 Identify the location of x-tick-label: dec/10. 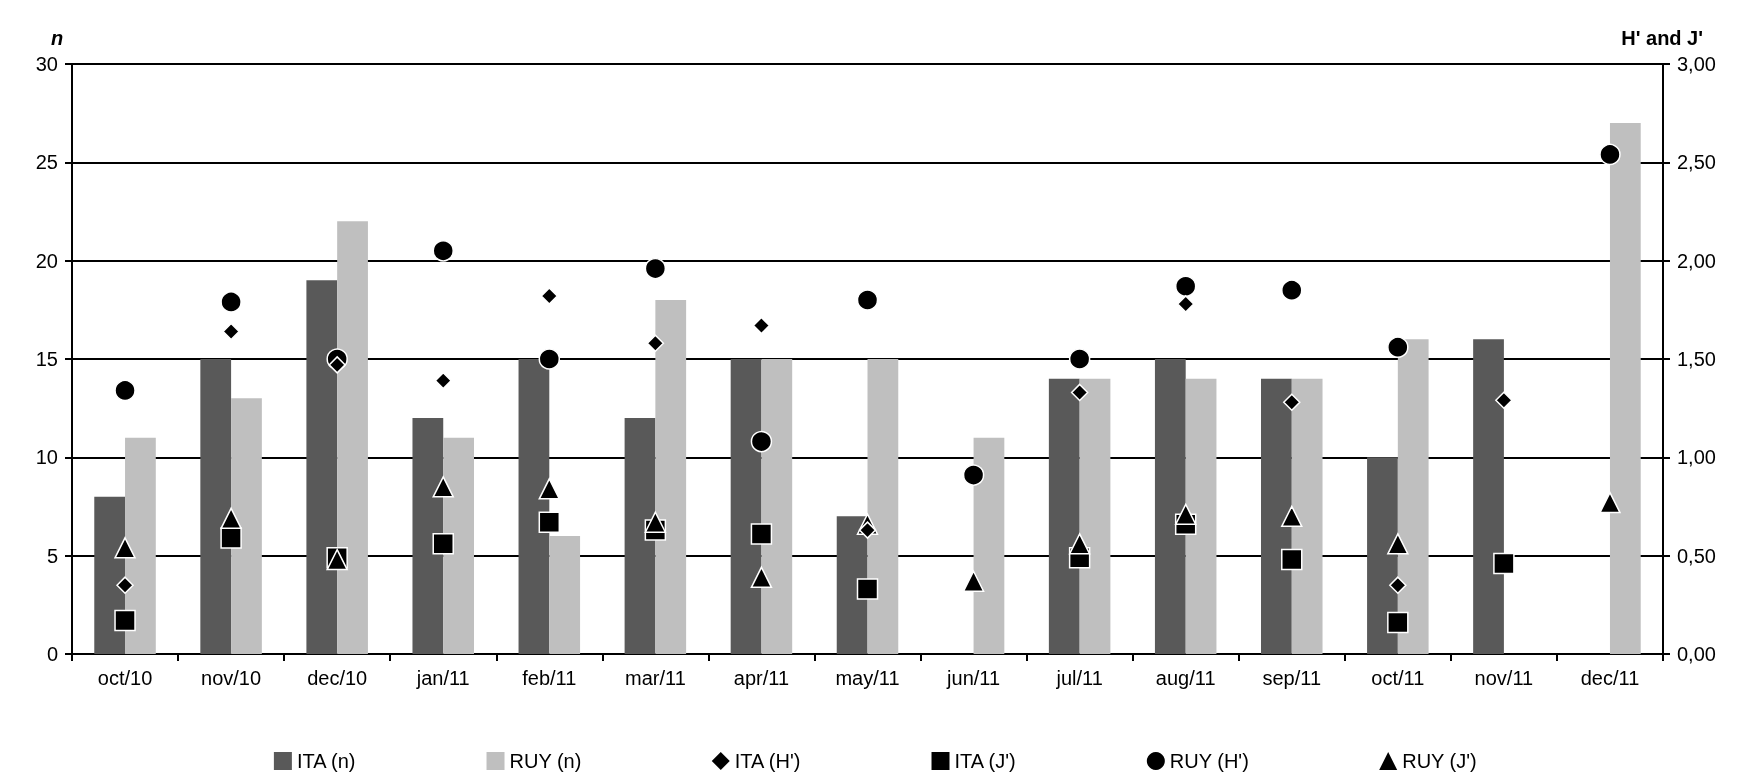
(337, 678).